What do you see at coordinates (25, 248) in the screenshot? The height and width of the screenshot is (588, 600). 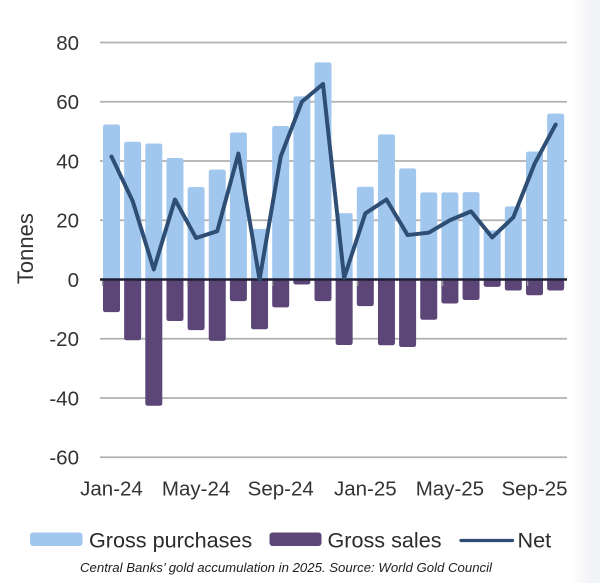 I see `svg-text: Tonnes` at bounding box center [25, 248].